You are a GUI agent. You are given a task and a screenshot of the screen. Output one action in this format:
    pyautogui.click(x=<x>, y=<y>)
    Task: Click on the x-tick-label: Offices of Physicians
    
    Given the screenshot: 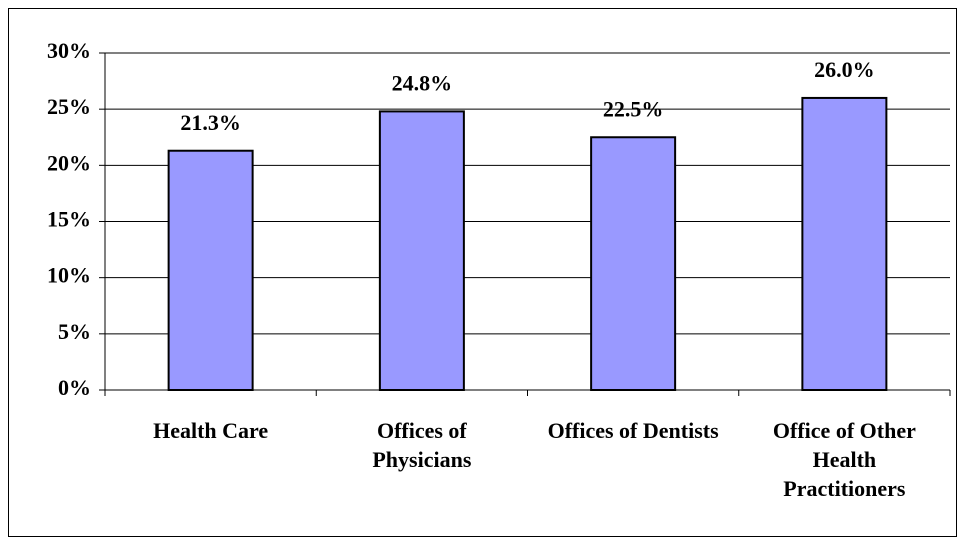 What is the action you would take?
    pyautogui.click(x=422, y=445)
    